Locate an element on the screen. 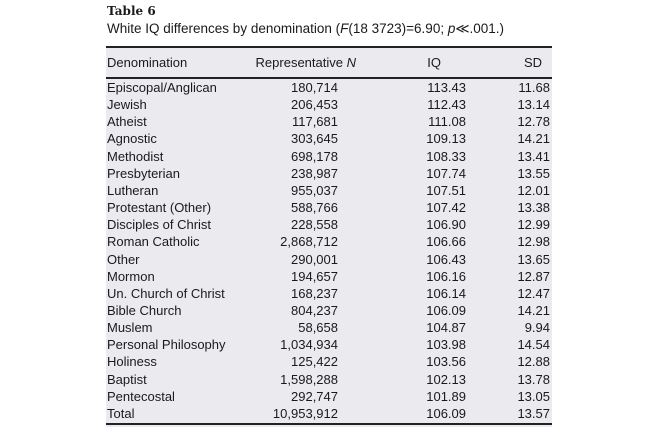 Image resolution: width=660 pixels, height=440 pixels. iq-cell: 106.09 is located at coordinates (446, 413).